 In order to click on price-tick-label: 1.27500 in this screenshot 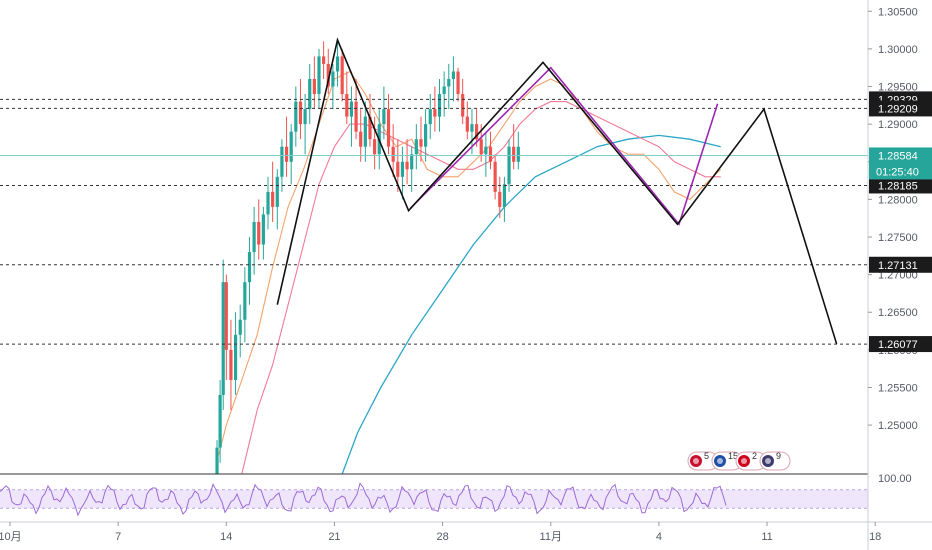, I will do `click(898, 238)`.